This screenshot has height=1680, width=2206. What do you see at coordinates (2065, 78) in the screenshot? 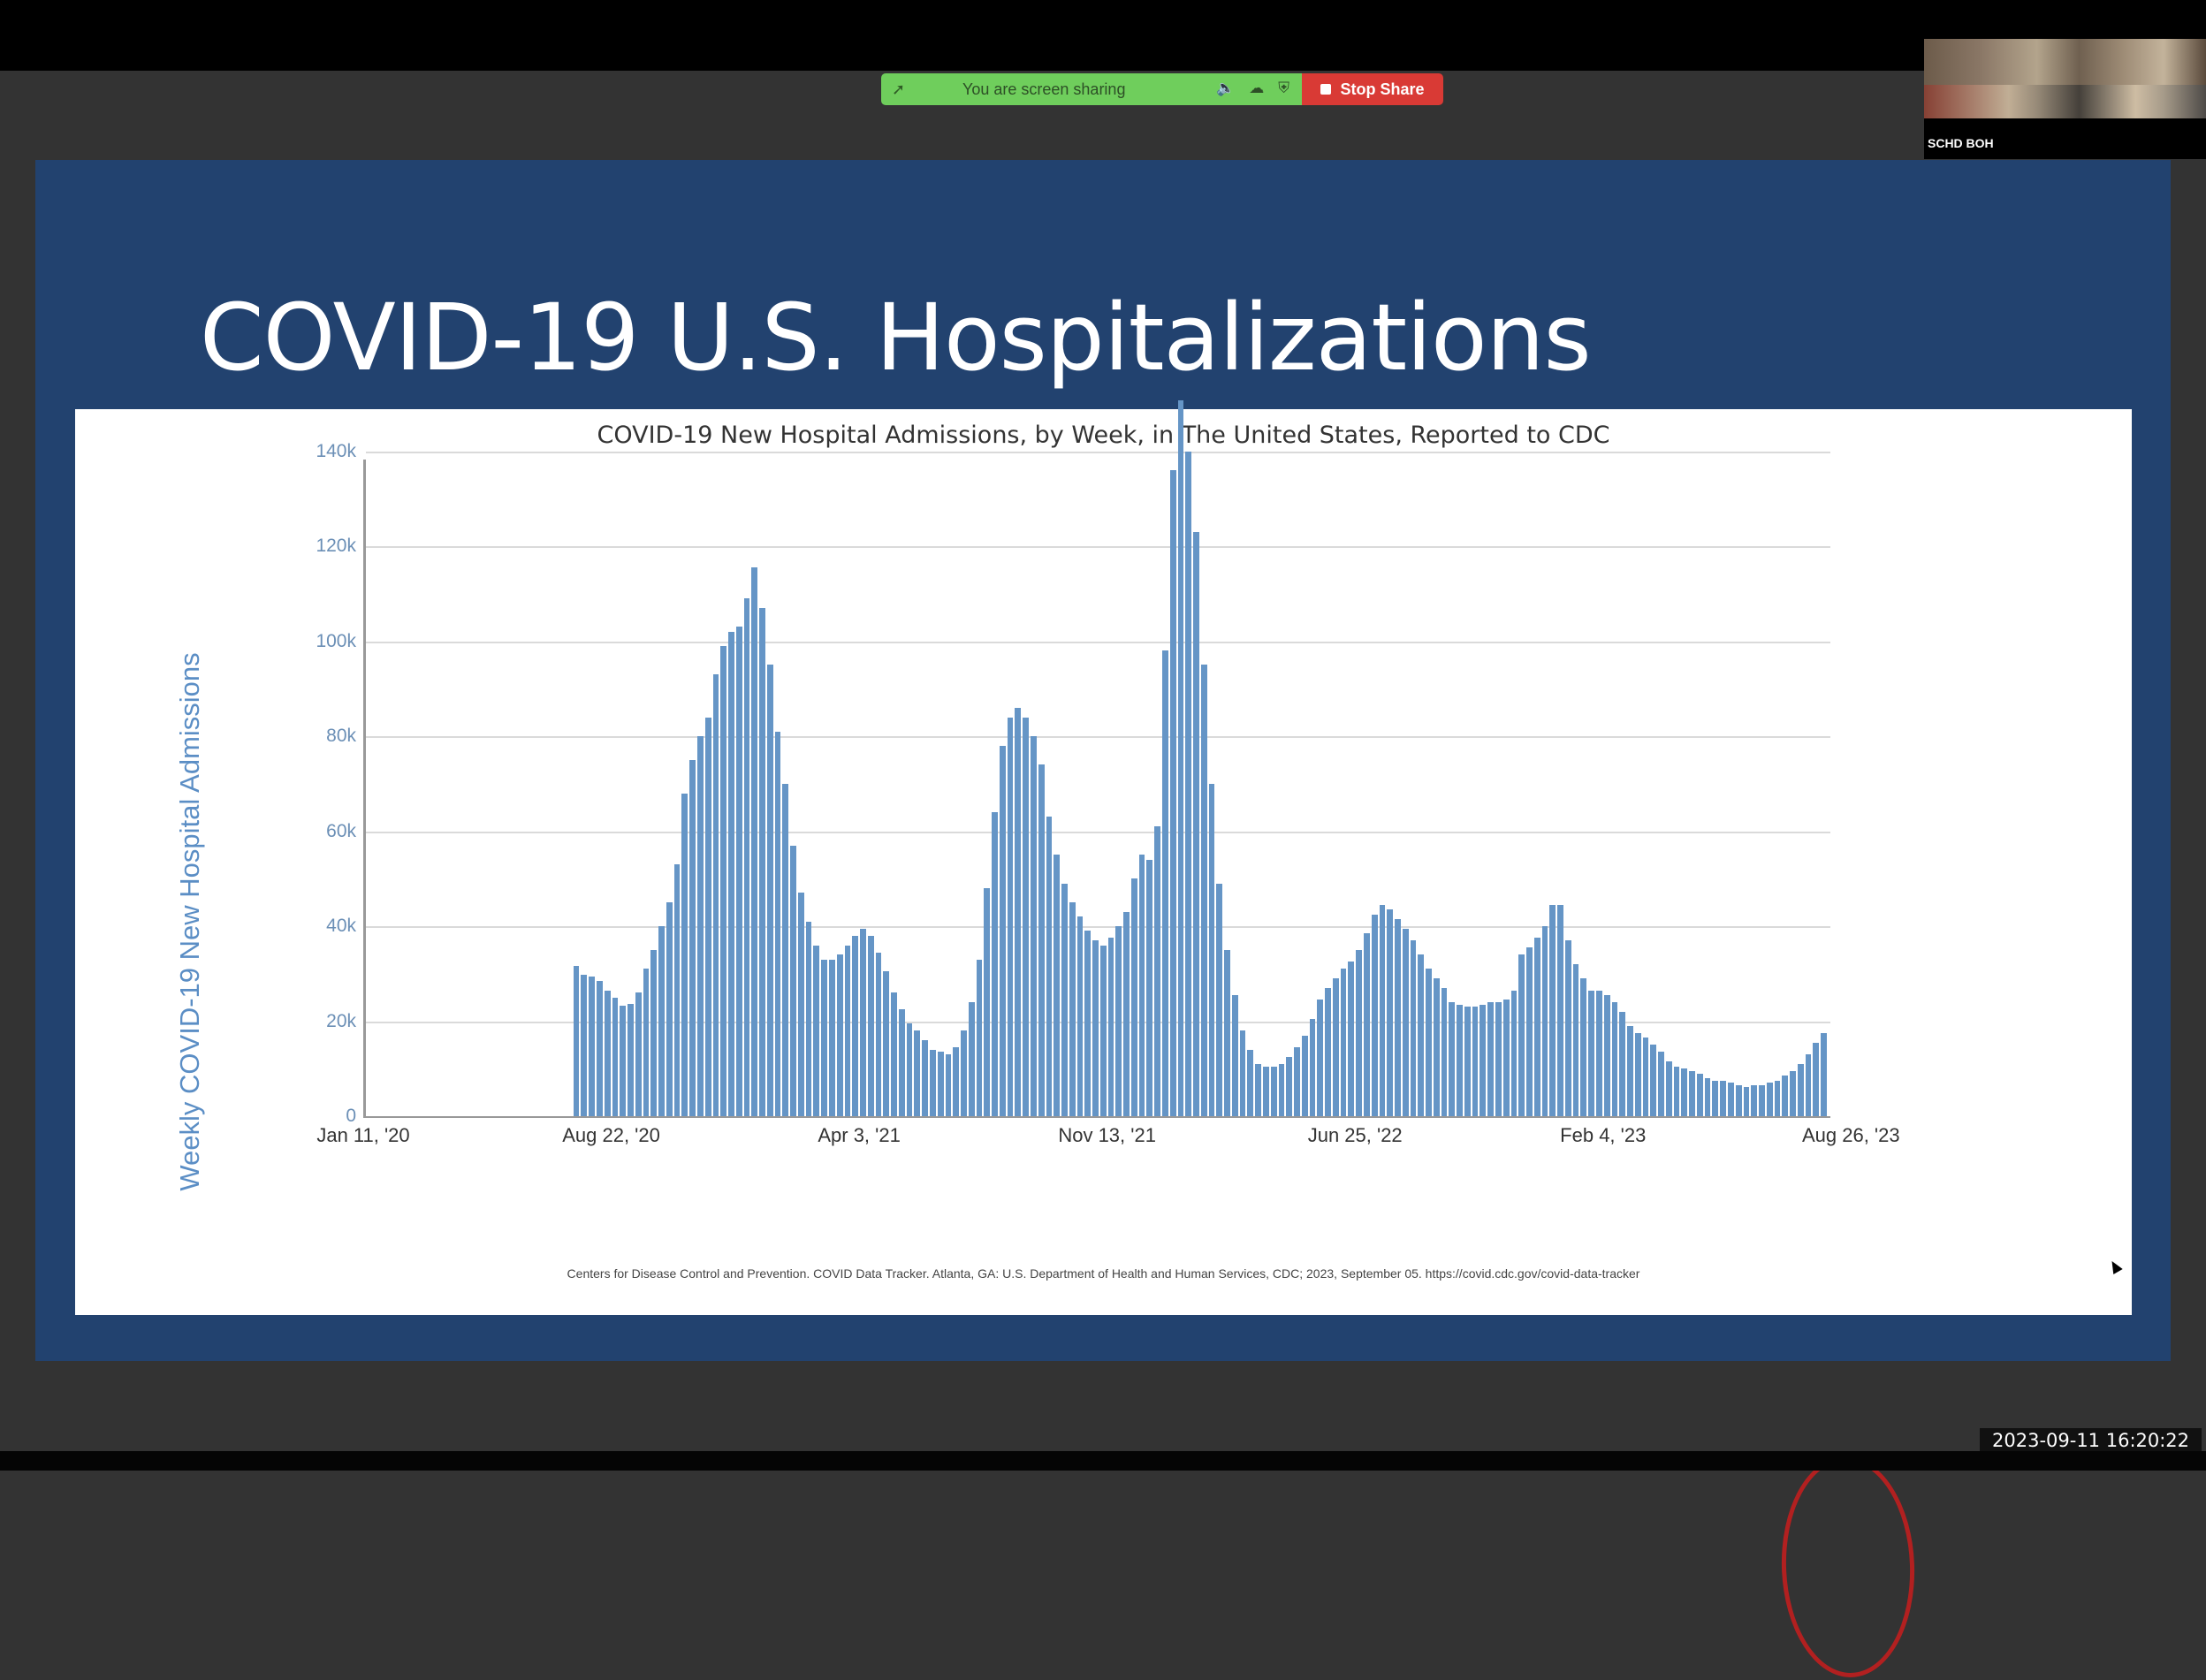
I see `video-feed` at bounding box center [2065, 78].